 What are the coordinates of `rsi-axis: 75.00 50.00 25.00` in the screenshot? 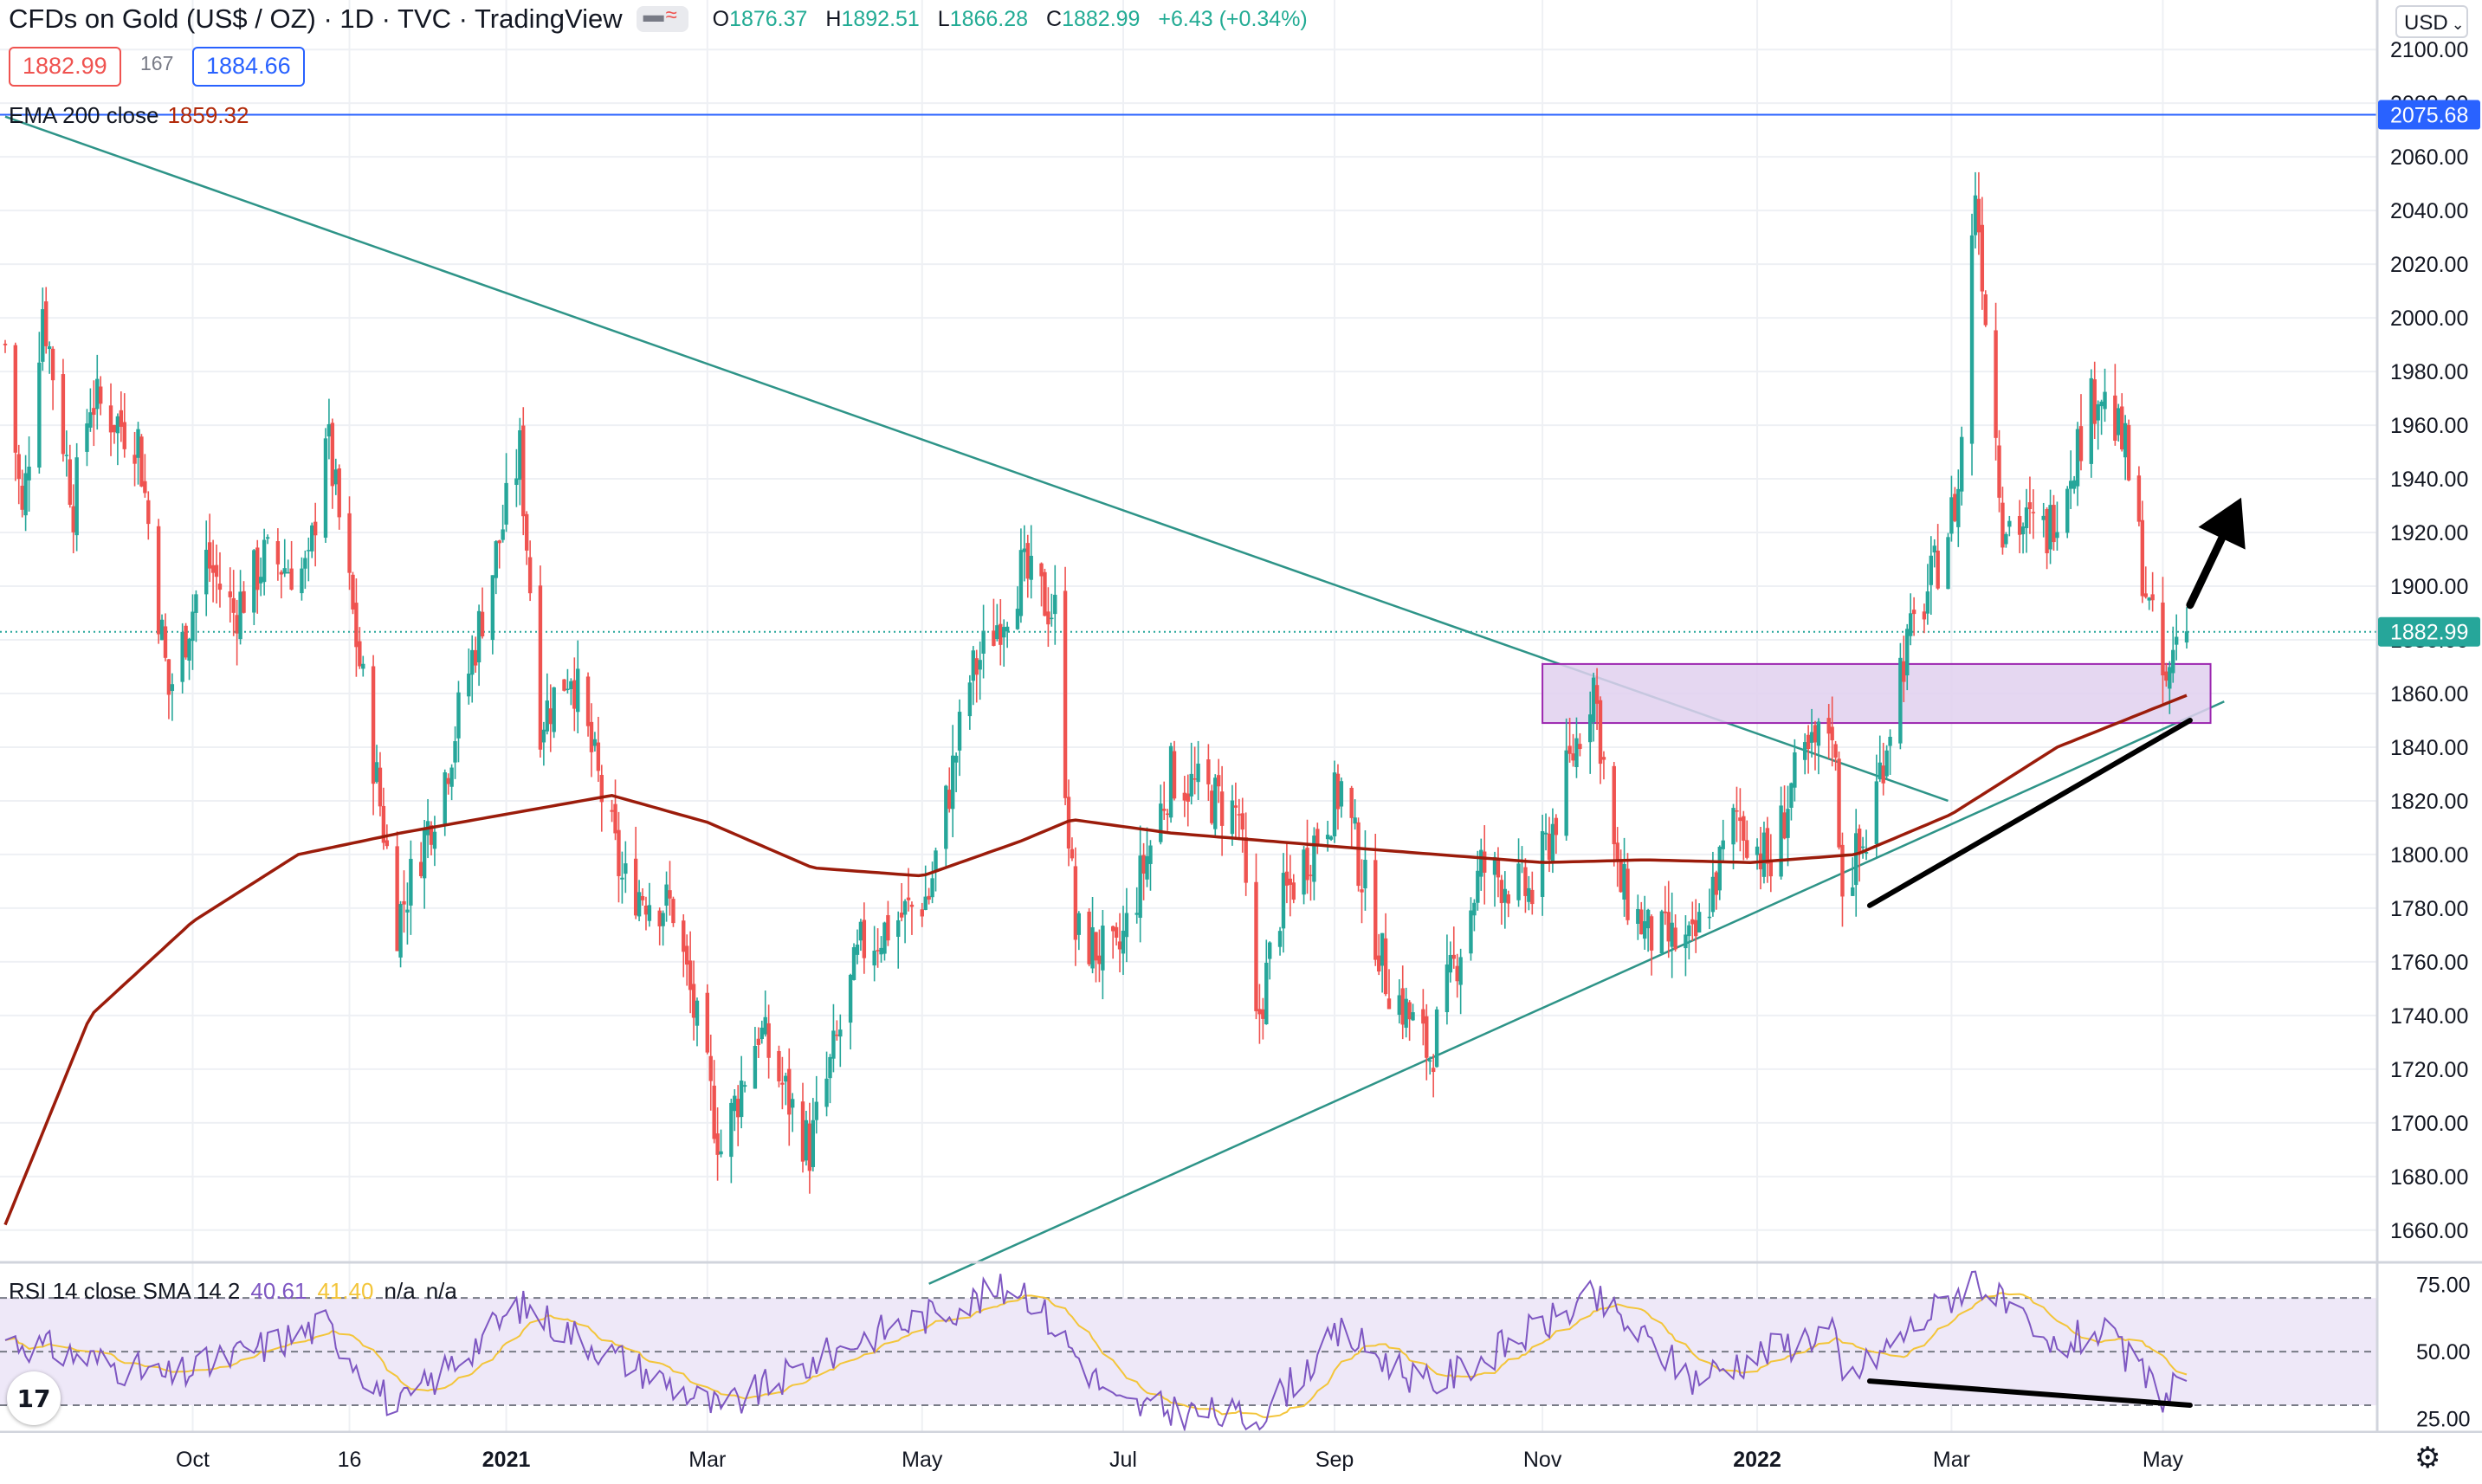 It's located at (2443, 1353).